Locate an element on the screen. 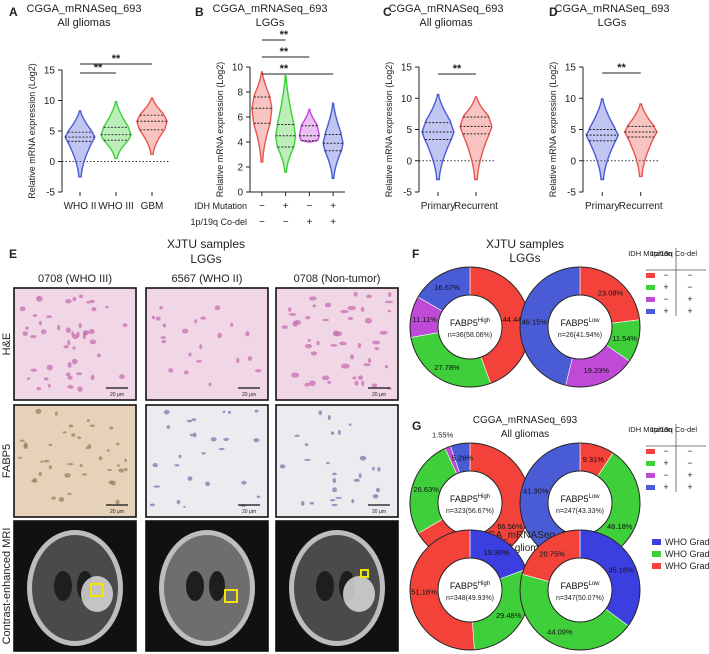 The image size is (709, 654). y-tick-label: 15 is located at coordinates (571, 68).